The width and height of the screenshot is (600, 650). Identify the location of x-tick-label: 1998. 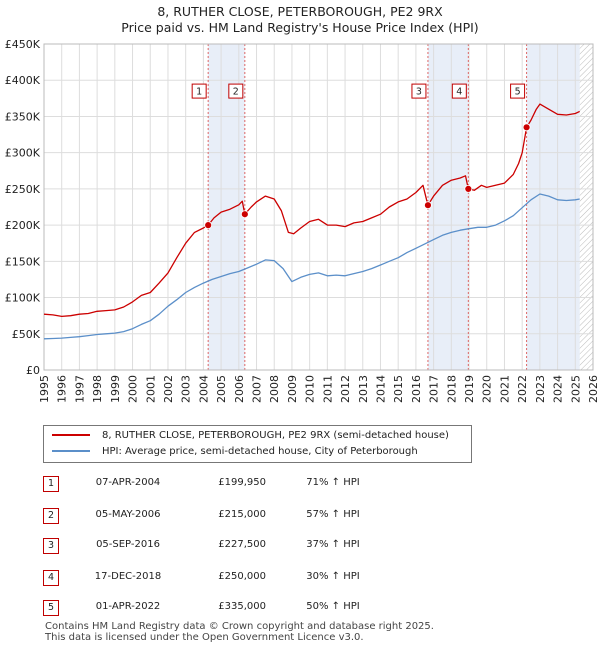
(97, 389).